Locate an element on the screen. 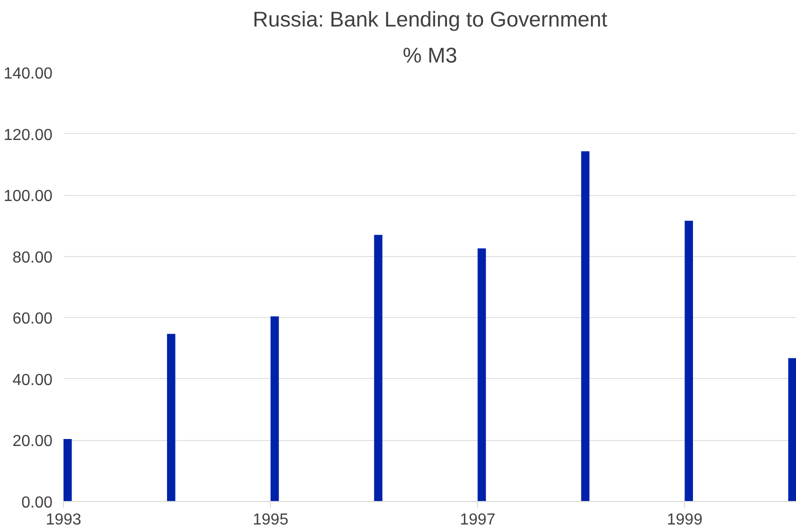  y-tick-label: 60.00 is located at coordinates (32, 319).